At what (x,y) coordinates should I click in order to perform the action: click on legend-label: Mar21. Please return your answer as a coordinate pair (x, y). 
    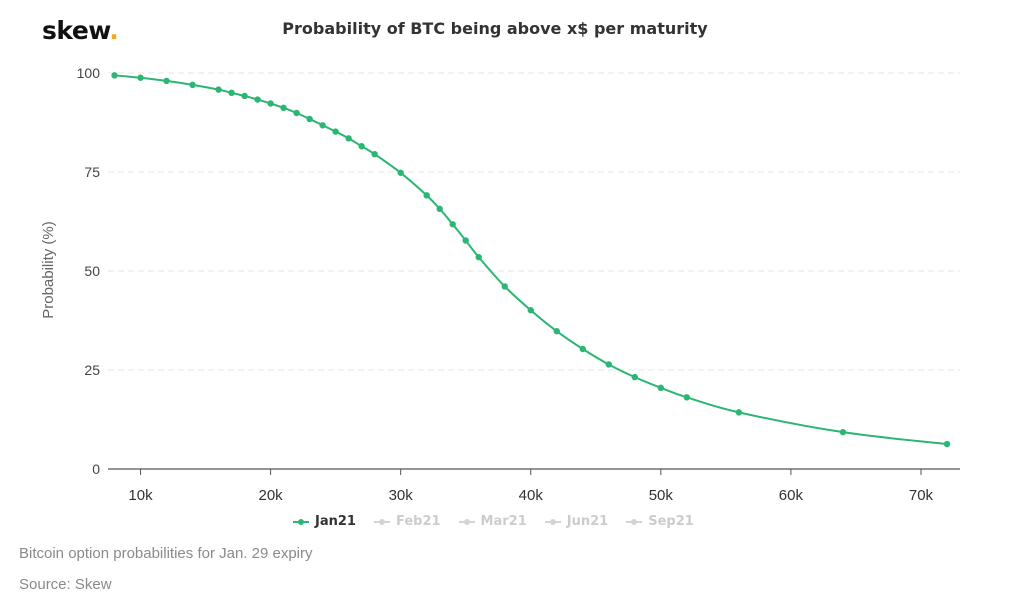
    Looking at the image, I should click on (503, 521).